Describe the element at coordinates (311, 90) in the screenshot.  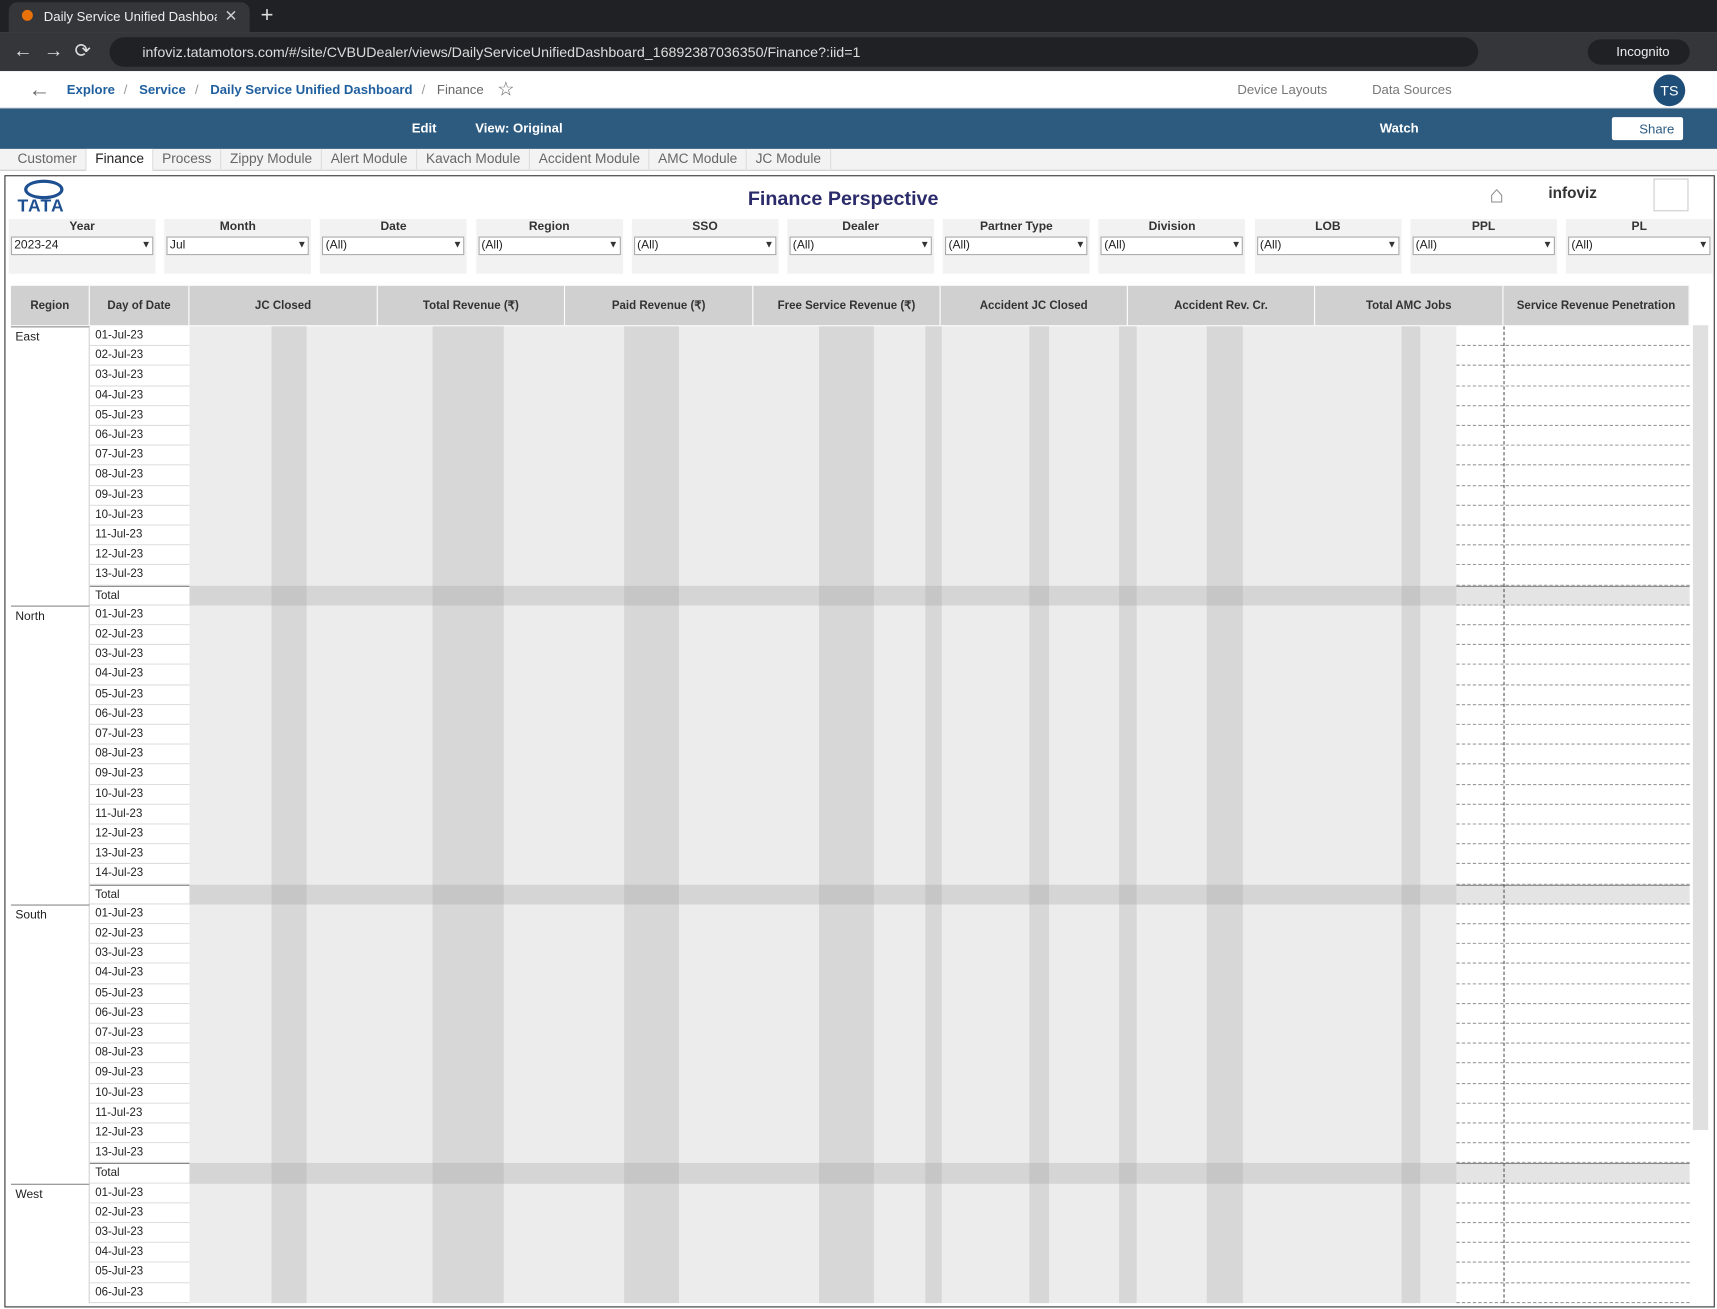
I see `breadcrumb: Daily Service Unified Dashboard` at that location.